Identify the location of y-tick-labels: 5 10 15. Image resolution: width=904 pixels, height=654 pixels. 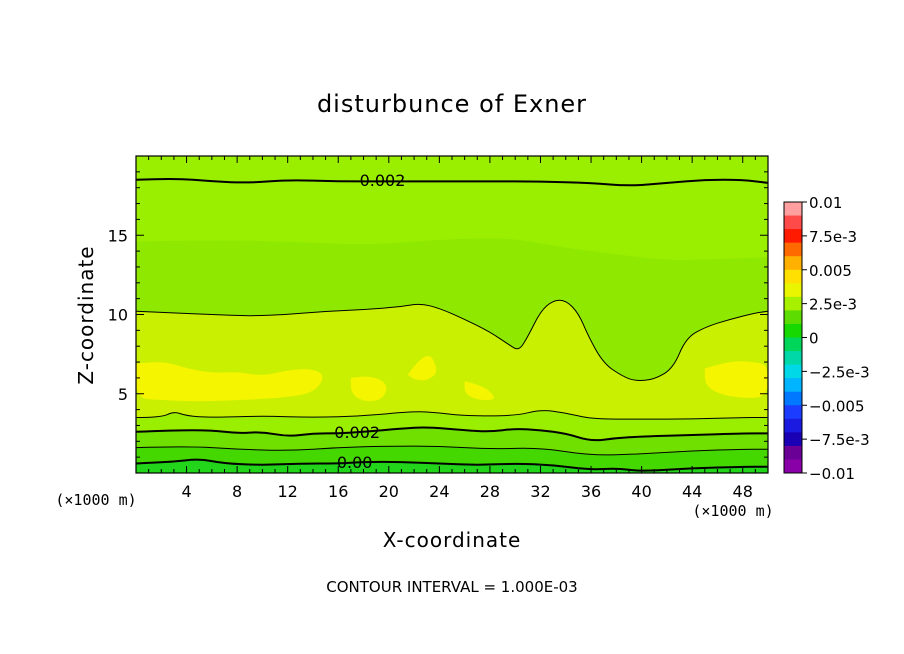
(118, 315).